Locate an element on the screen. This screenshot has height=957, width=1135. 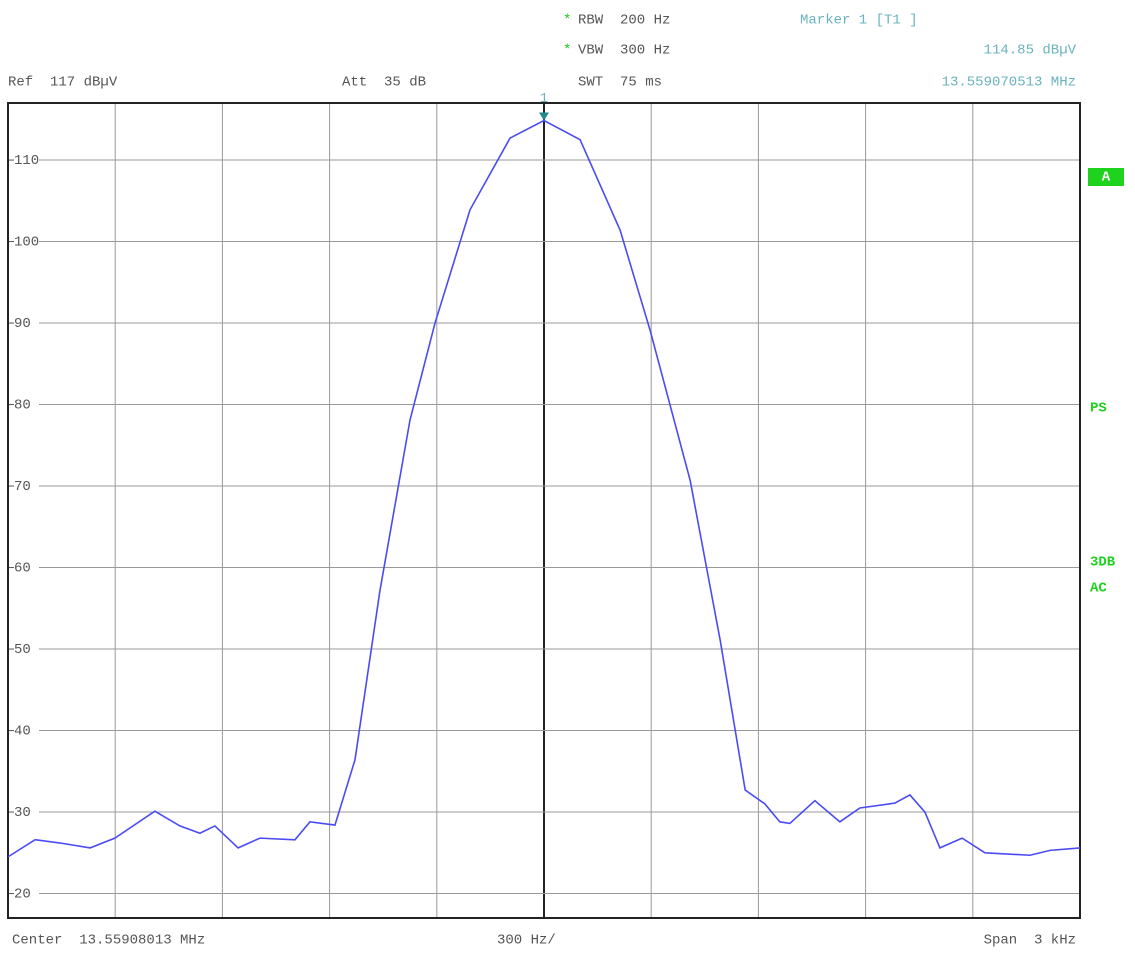
center-frequency: Center 13.55908013 MHz is located at coordinates (108, 941).